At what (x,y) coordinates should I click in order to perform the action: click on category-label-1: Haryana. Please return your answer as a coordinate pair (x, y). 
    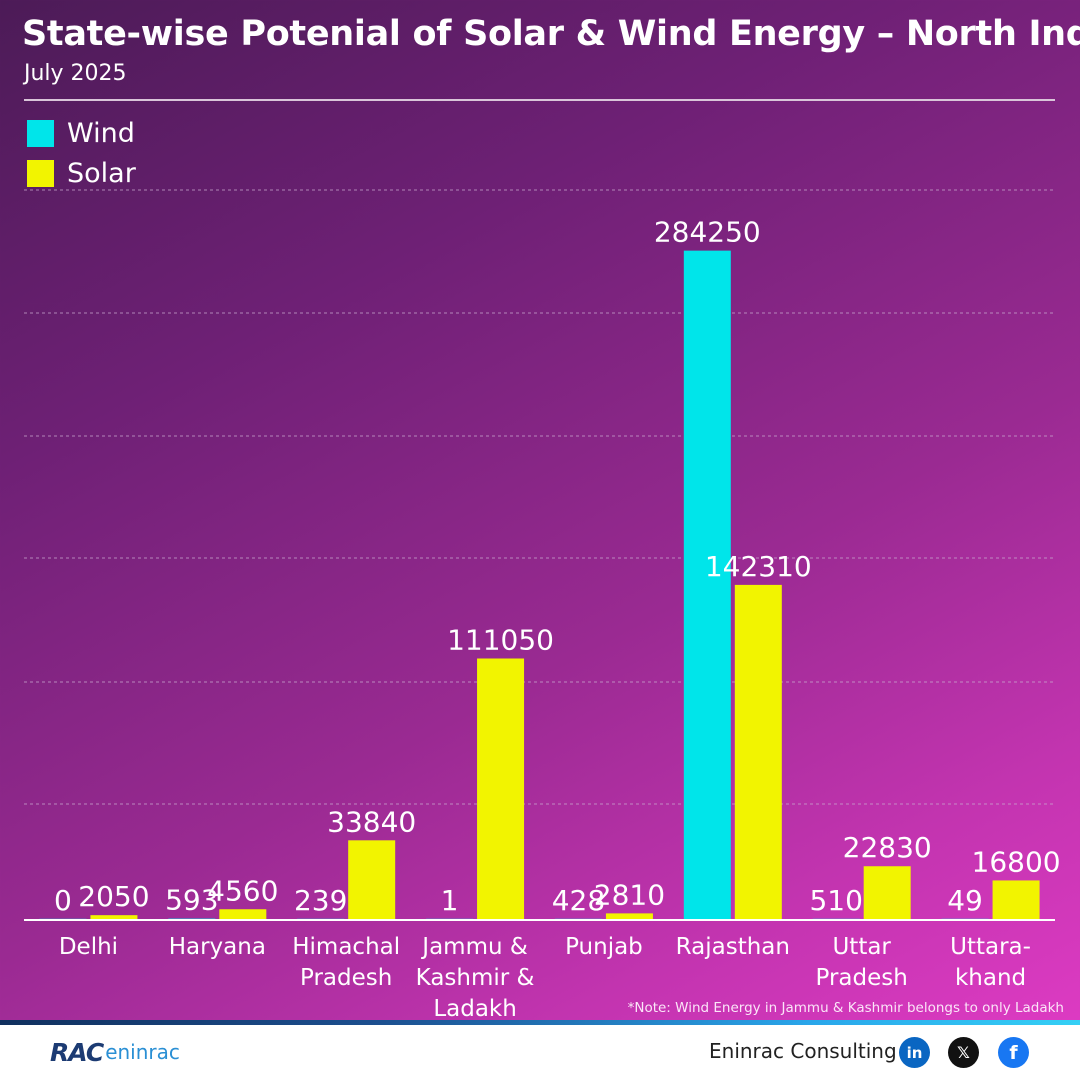
    Looking at the image, I should click on (217, 947).